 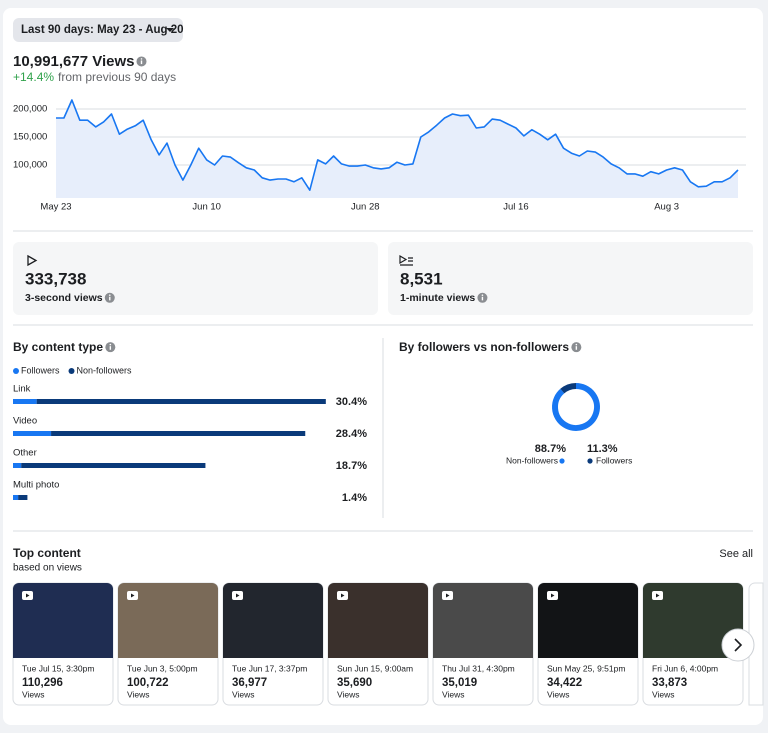 I want to click on total-label: 18.7%, so click(x=351, y=466).